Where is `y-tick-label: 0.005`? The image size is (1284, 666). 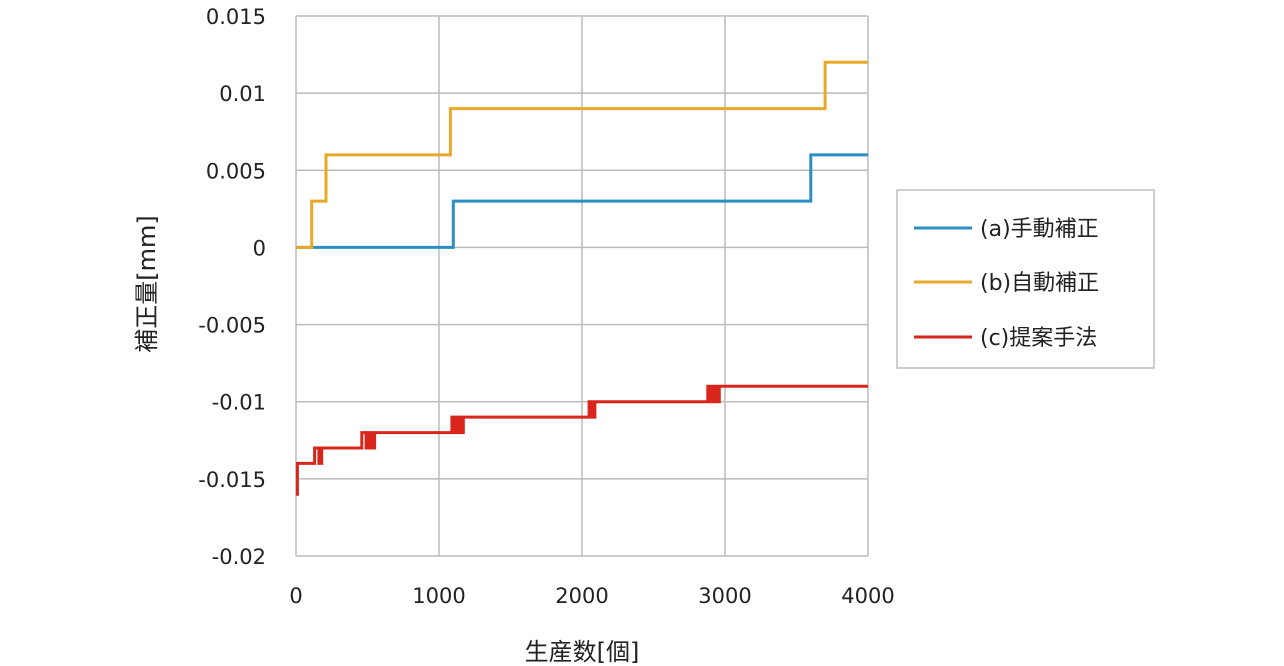
y-tick-label: 0.005 is located at coordinates (236, 171).